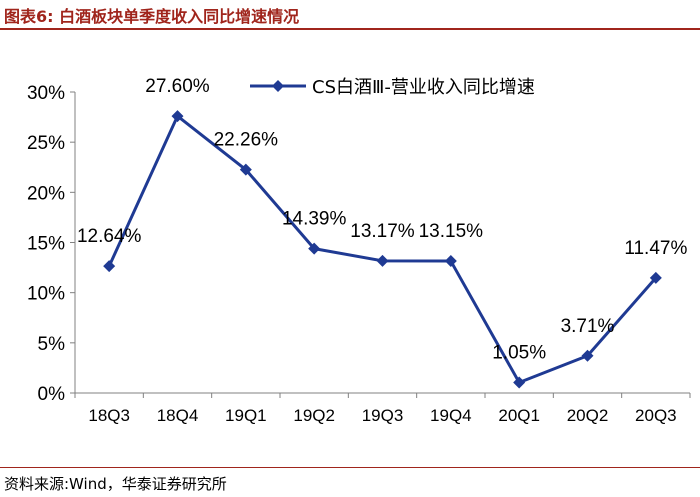 The width and height of the screenshot is (700, 497). What do you see at coordinates (588, 415) in the screenshot?
I see `x-tick-label: 20Q2` at bounding box center [588, 415].